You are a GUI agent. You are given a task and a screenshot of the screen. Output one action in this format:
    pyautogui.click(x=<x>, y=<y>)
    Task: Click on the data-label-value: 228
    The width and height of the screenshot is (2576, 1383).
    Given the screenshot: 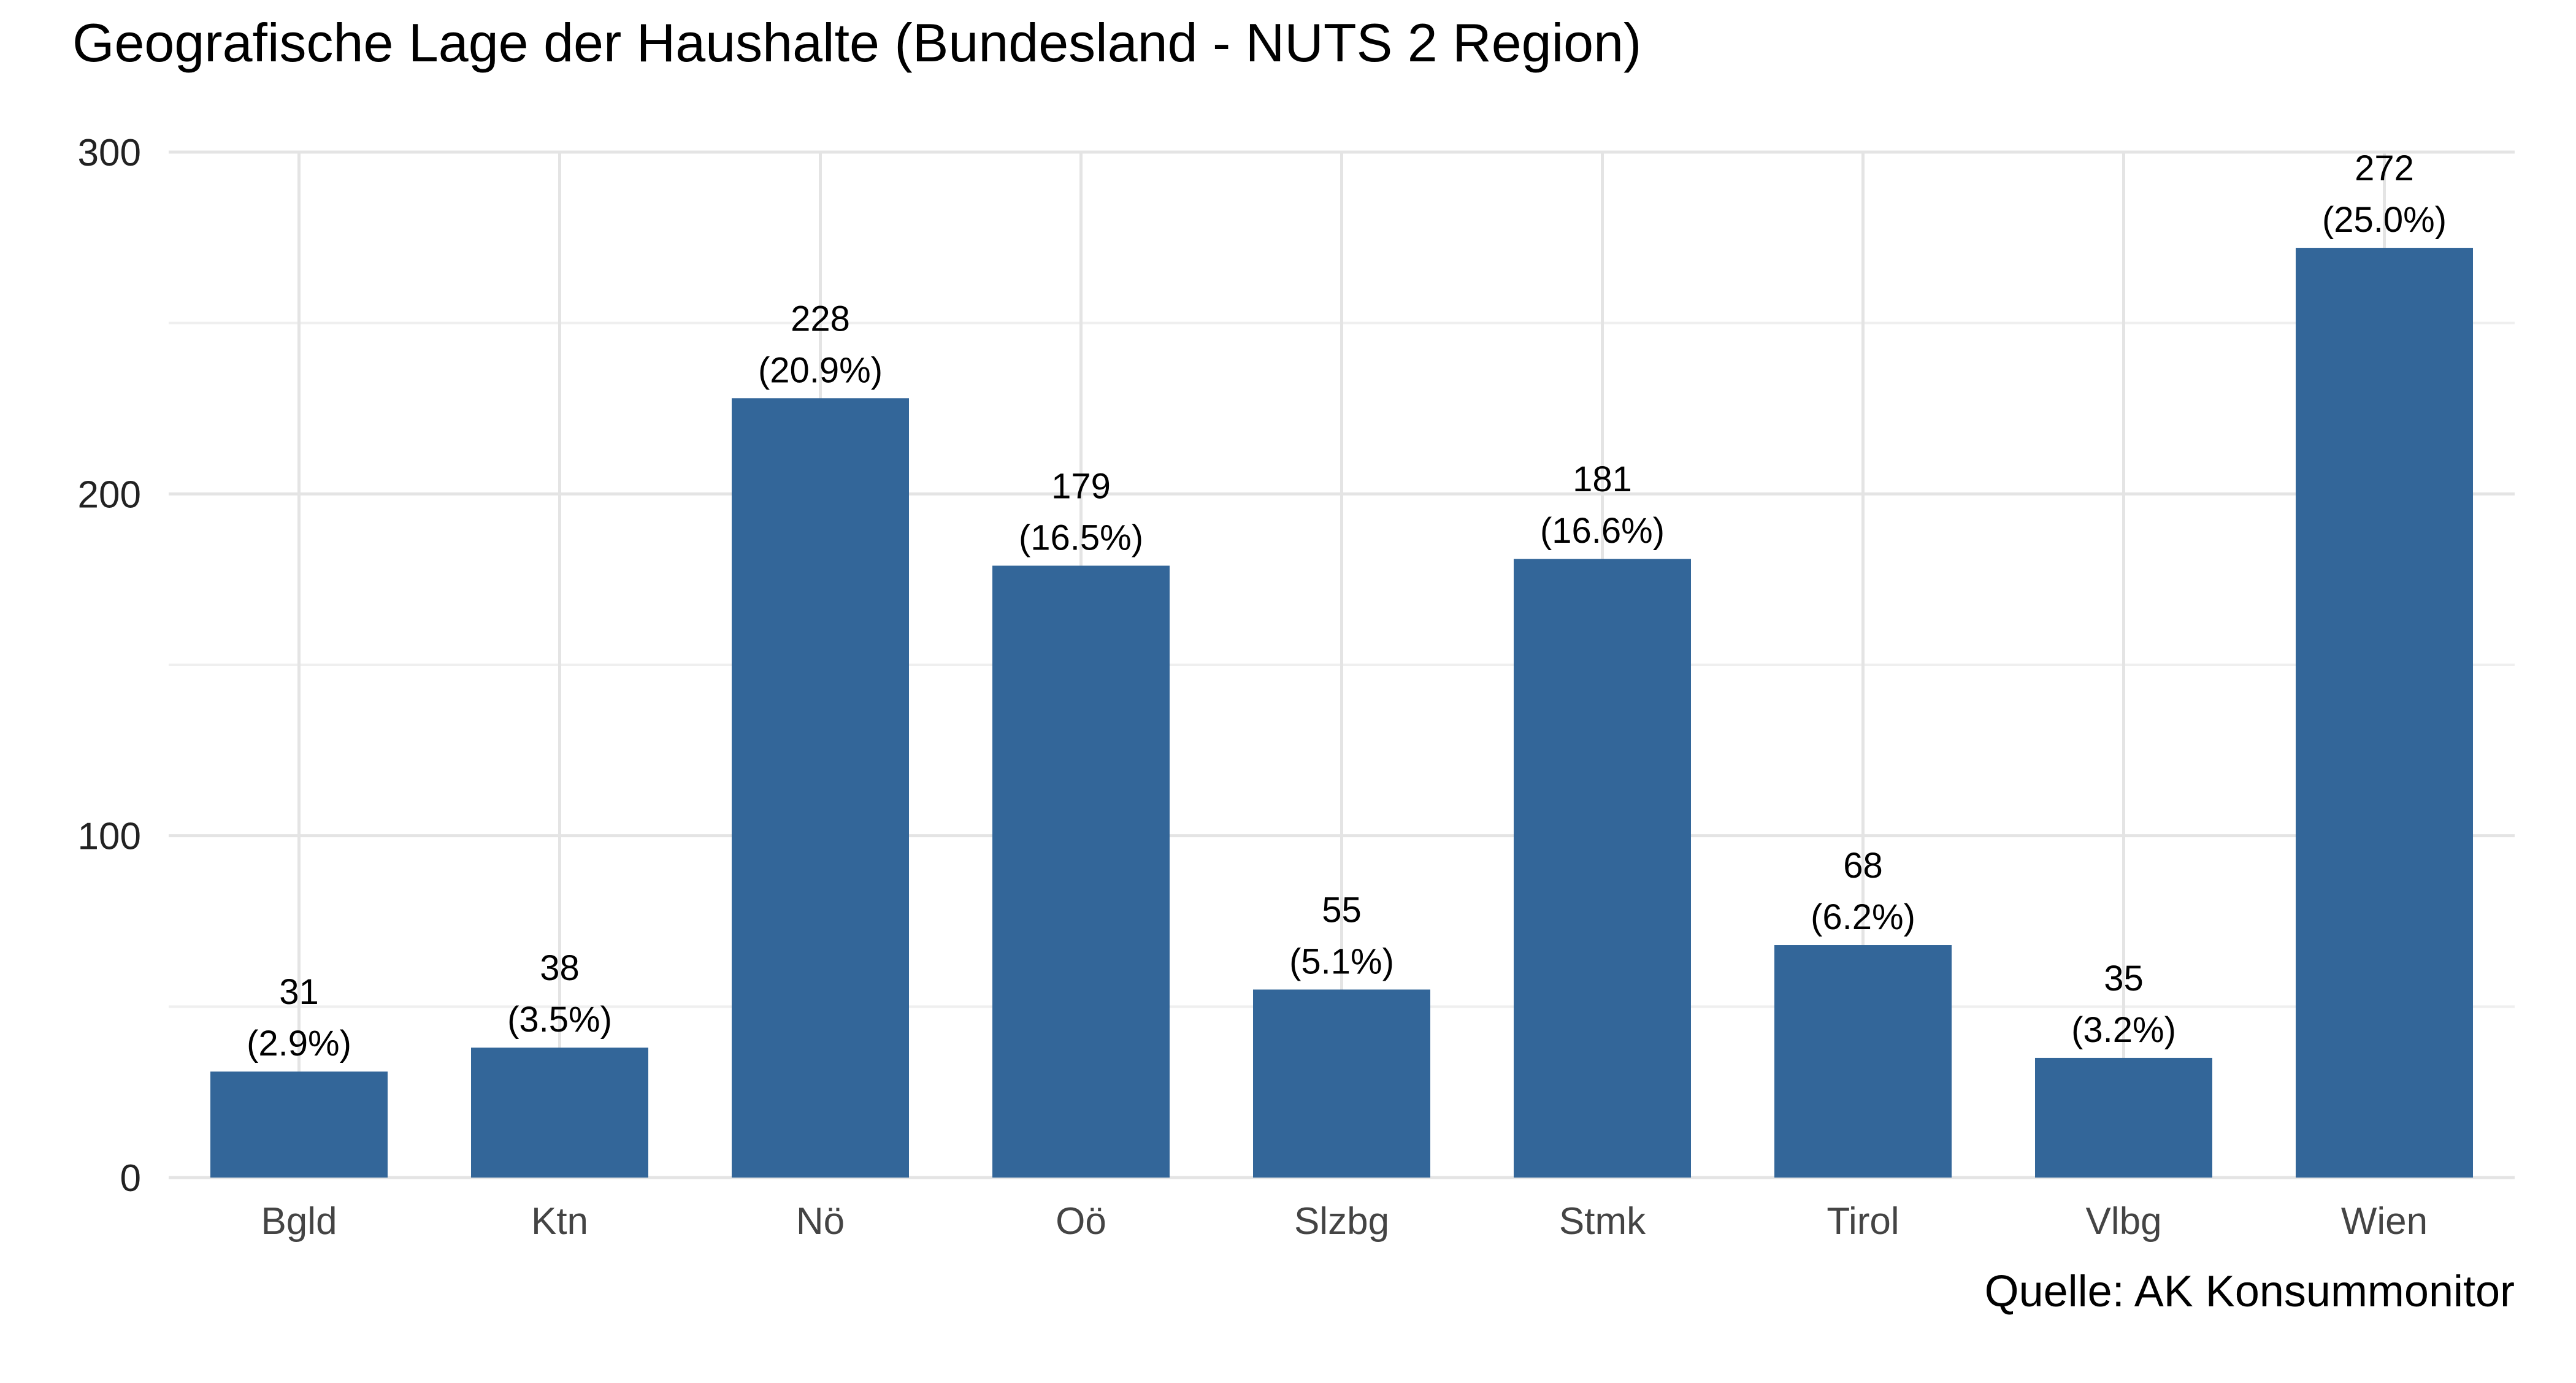 What is the action you would take?
    pyautogui.click(x=820, y=319)
    